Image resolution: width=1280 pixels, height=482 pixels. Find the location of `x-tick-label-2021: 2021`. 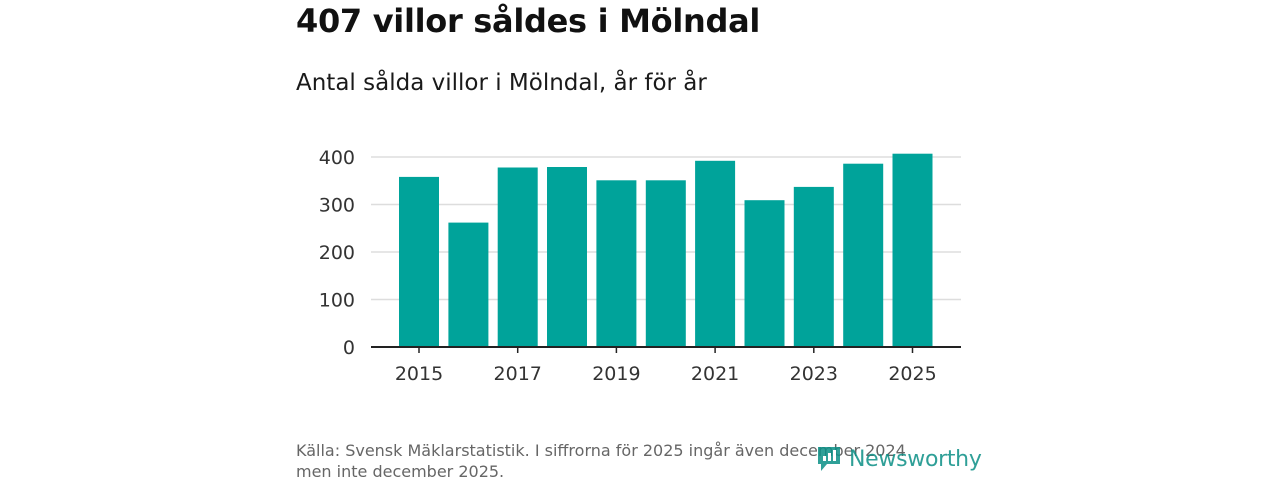

x-tick-label-2021: 2021 is located at coordinates (715, 374).